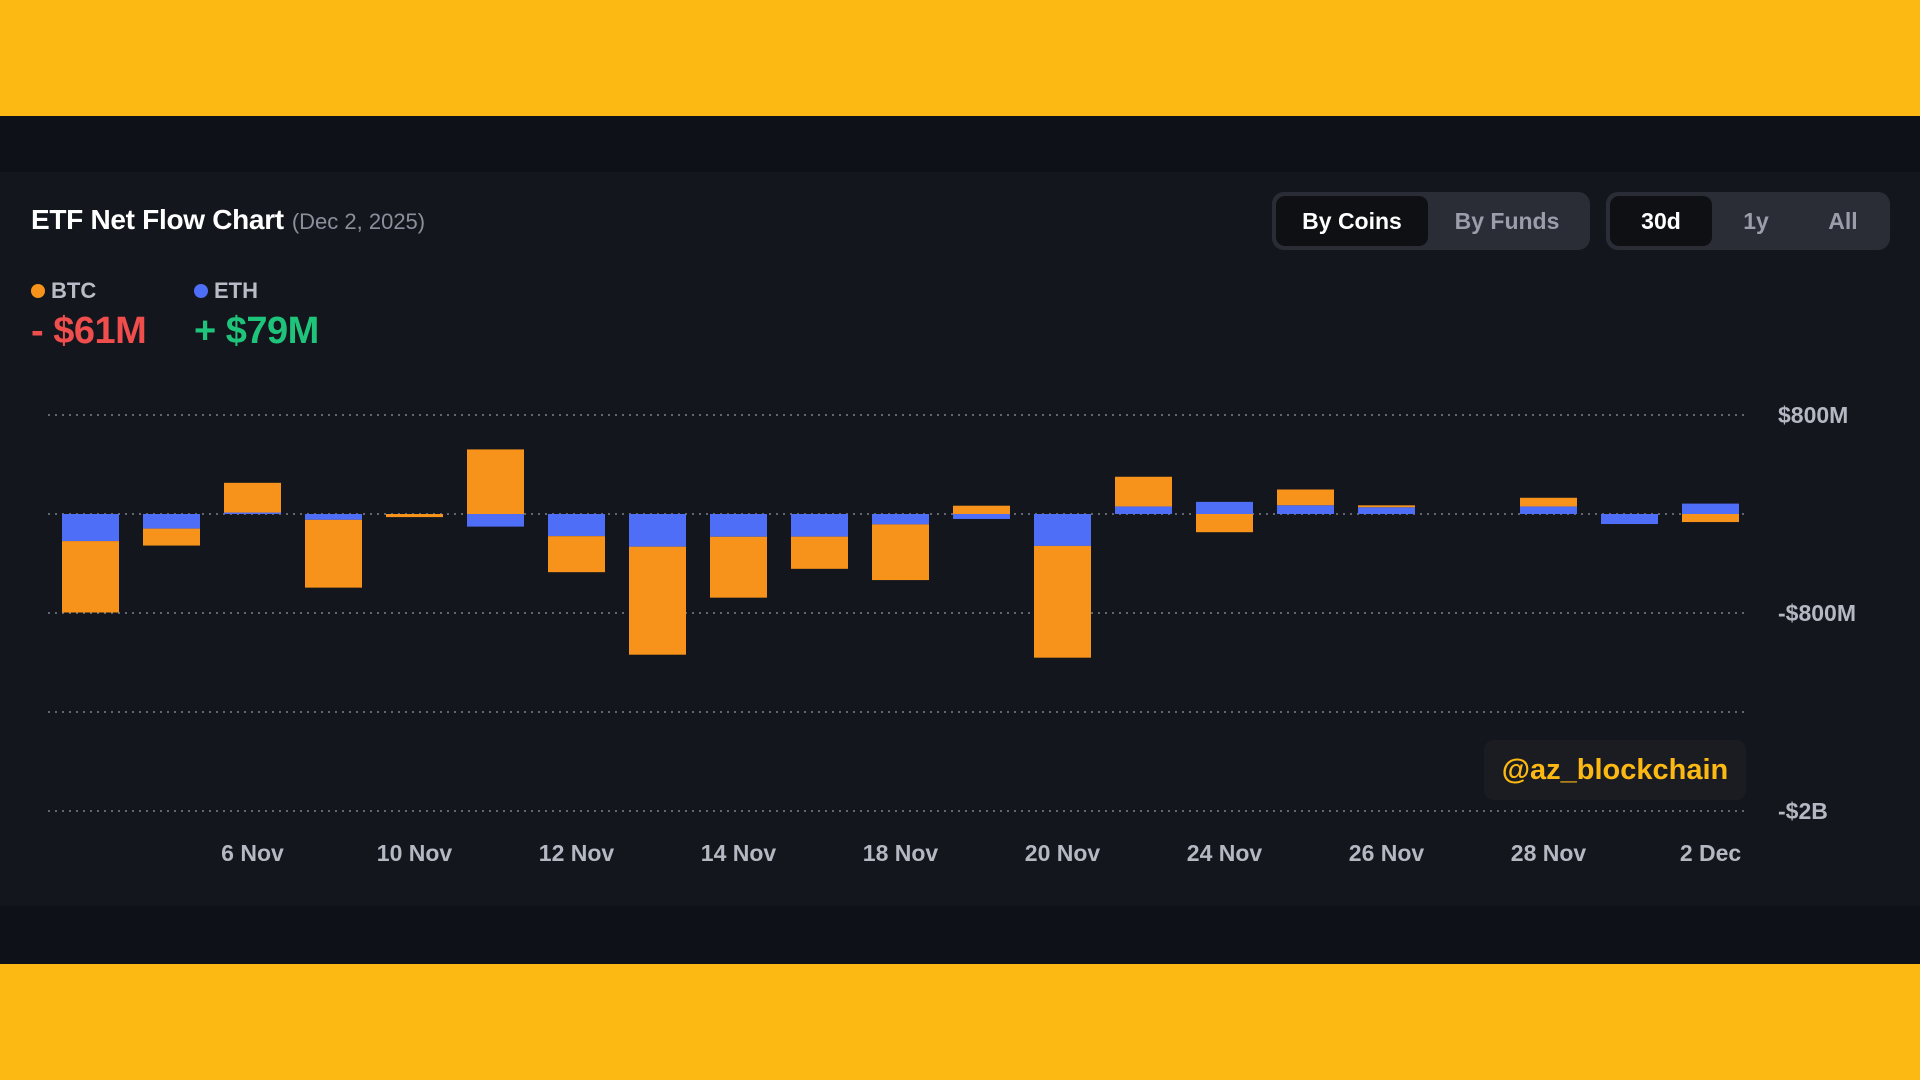  What do you see at coordinates (739, 853) in the screenshot?
I see `x-tick-label: 14 Nov` at bounding box center [739, 853].